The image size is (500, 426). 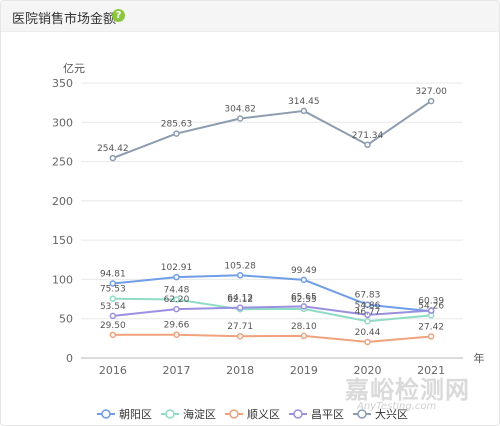 I want to click on y-tick-label: 50, so click(x=66, y=319).